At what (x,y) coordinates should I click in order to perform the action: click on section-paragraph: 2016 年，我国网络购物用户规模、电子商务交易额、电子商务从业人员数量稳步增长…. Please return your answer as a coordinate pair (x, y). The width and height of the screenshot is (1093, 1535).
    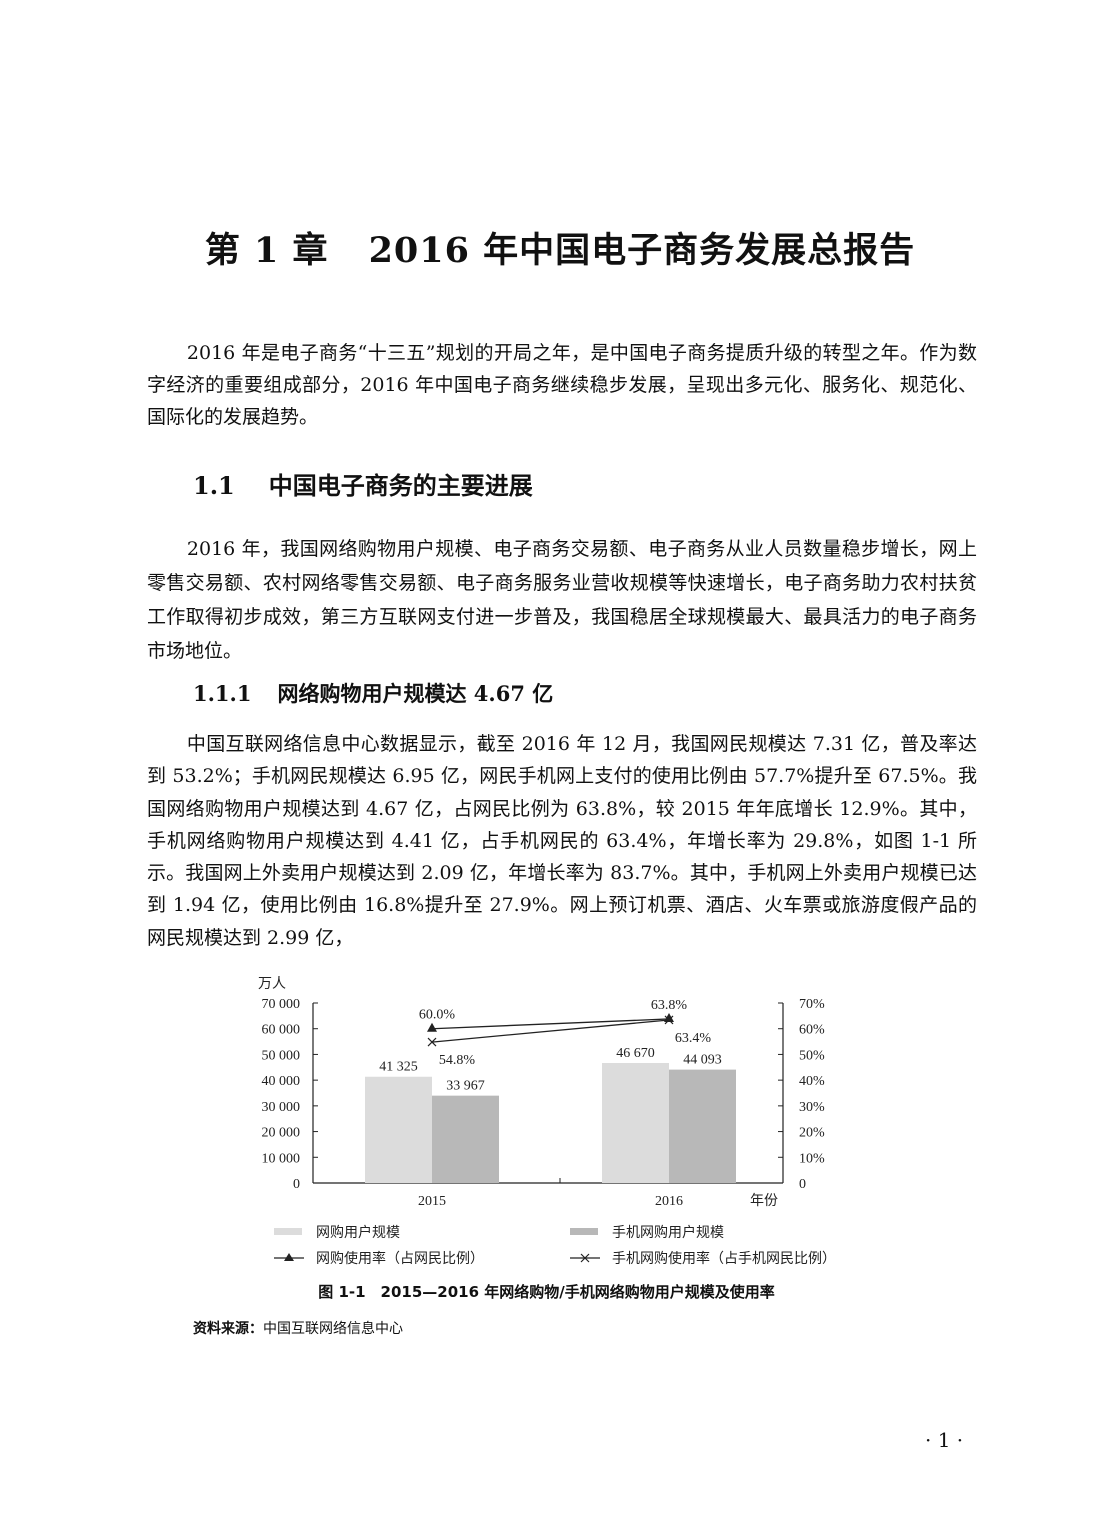
    Looking at the image, I should click on (562, 600).